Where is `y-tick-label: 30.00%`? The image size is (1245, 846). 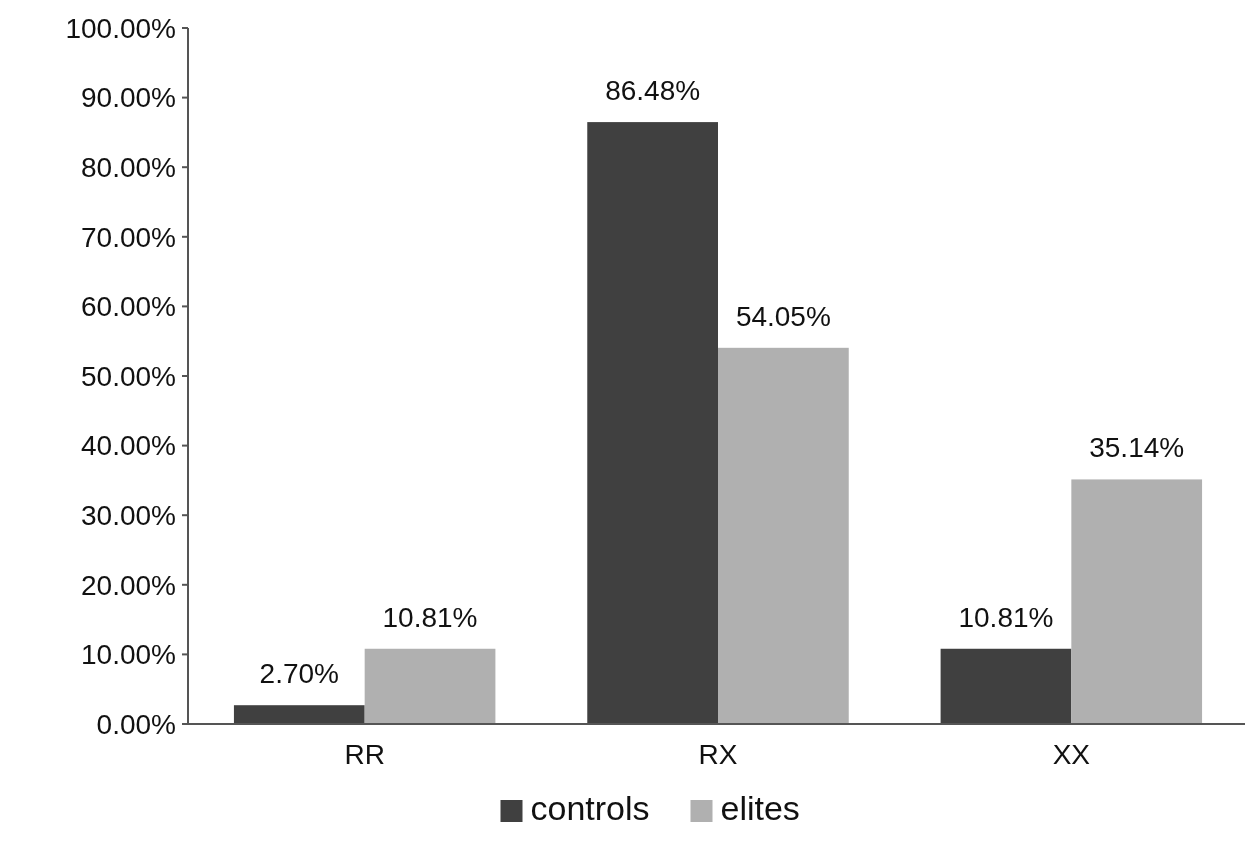
y-tick-label: 30.00% is located at coordinates (128, 515).